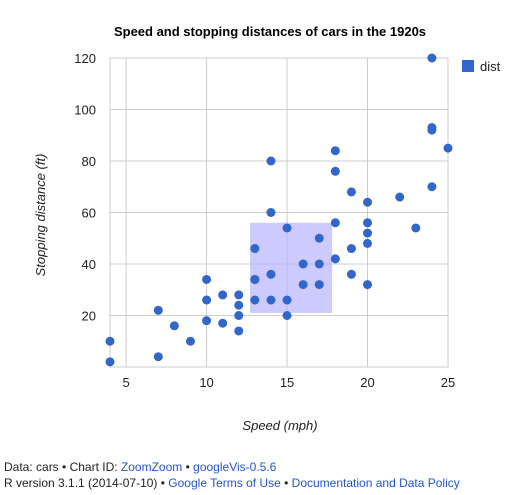 The image size is (519, 495). I want to click on x-axis-title: Speed (mph), so click(279, 425).